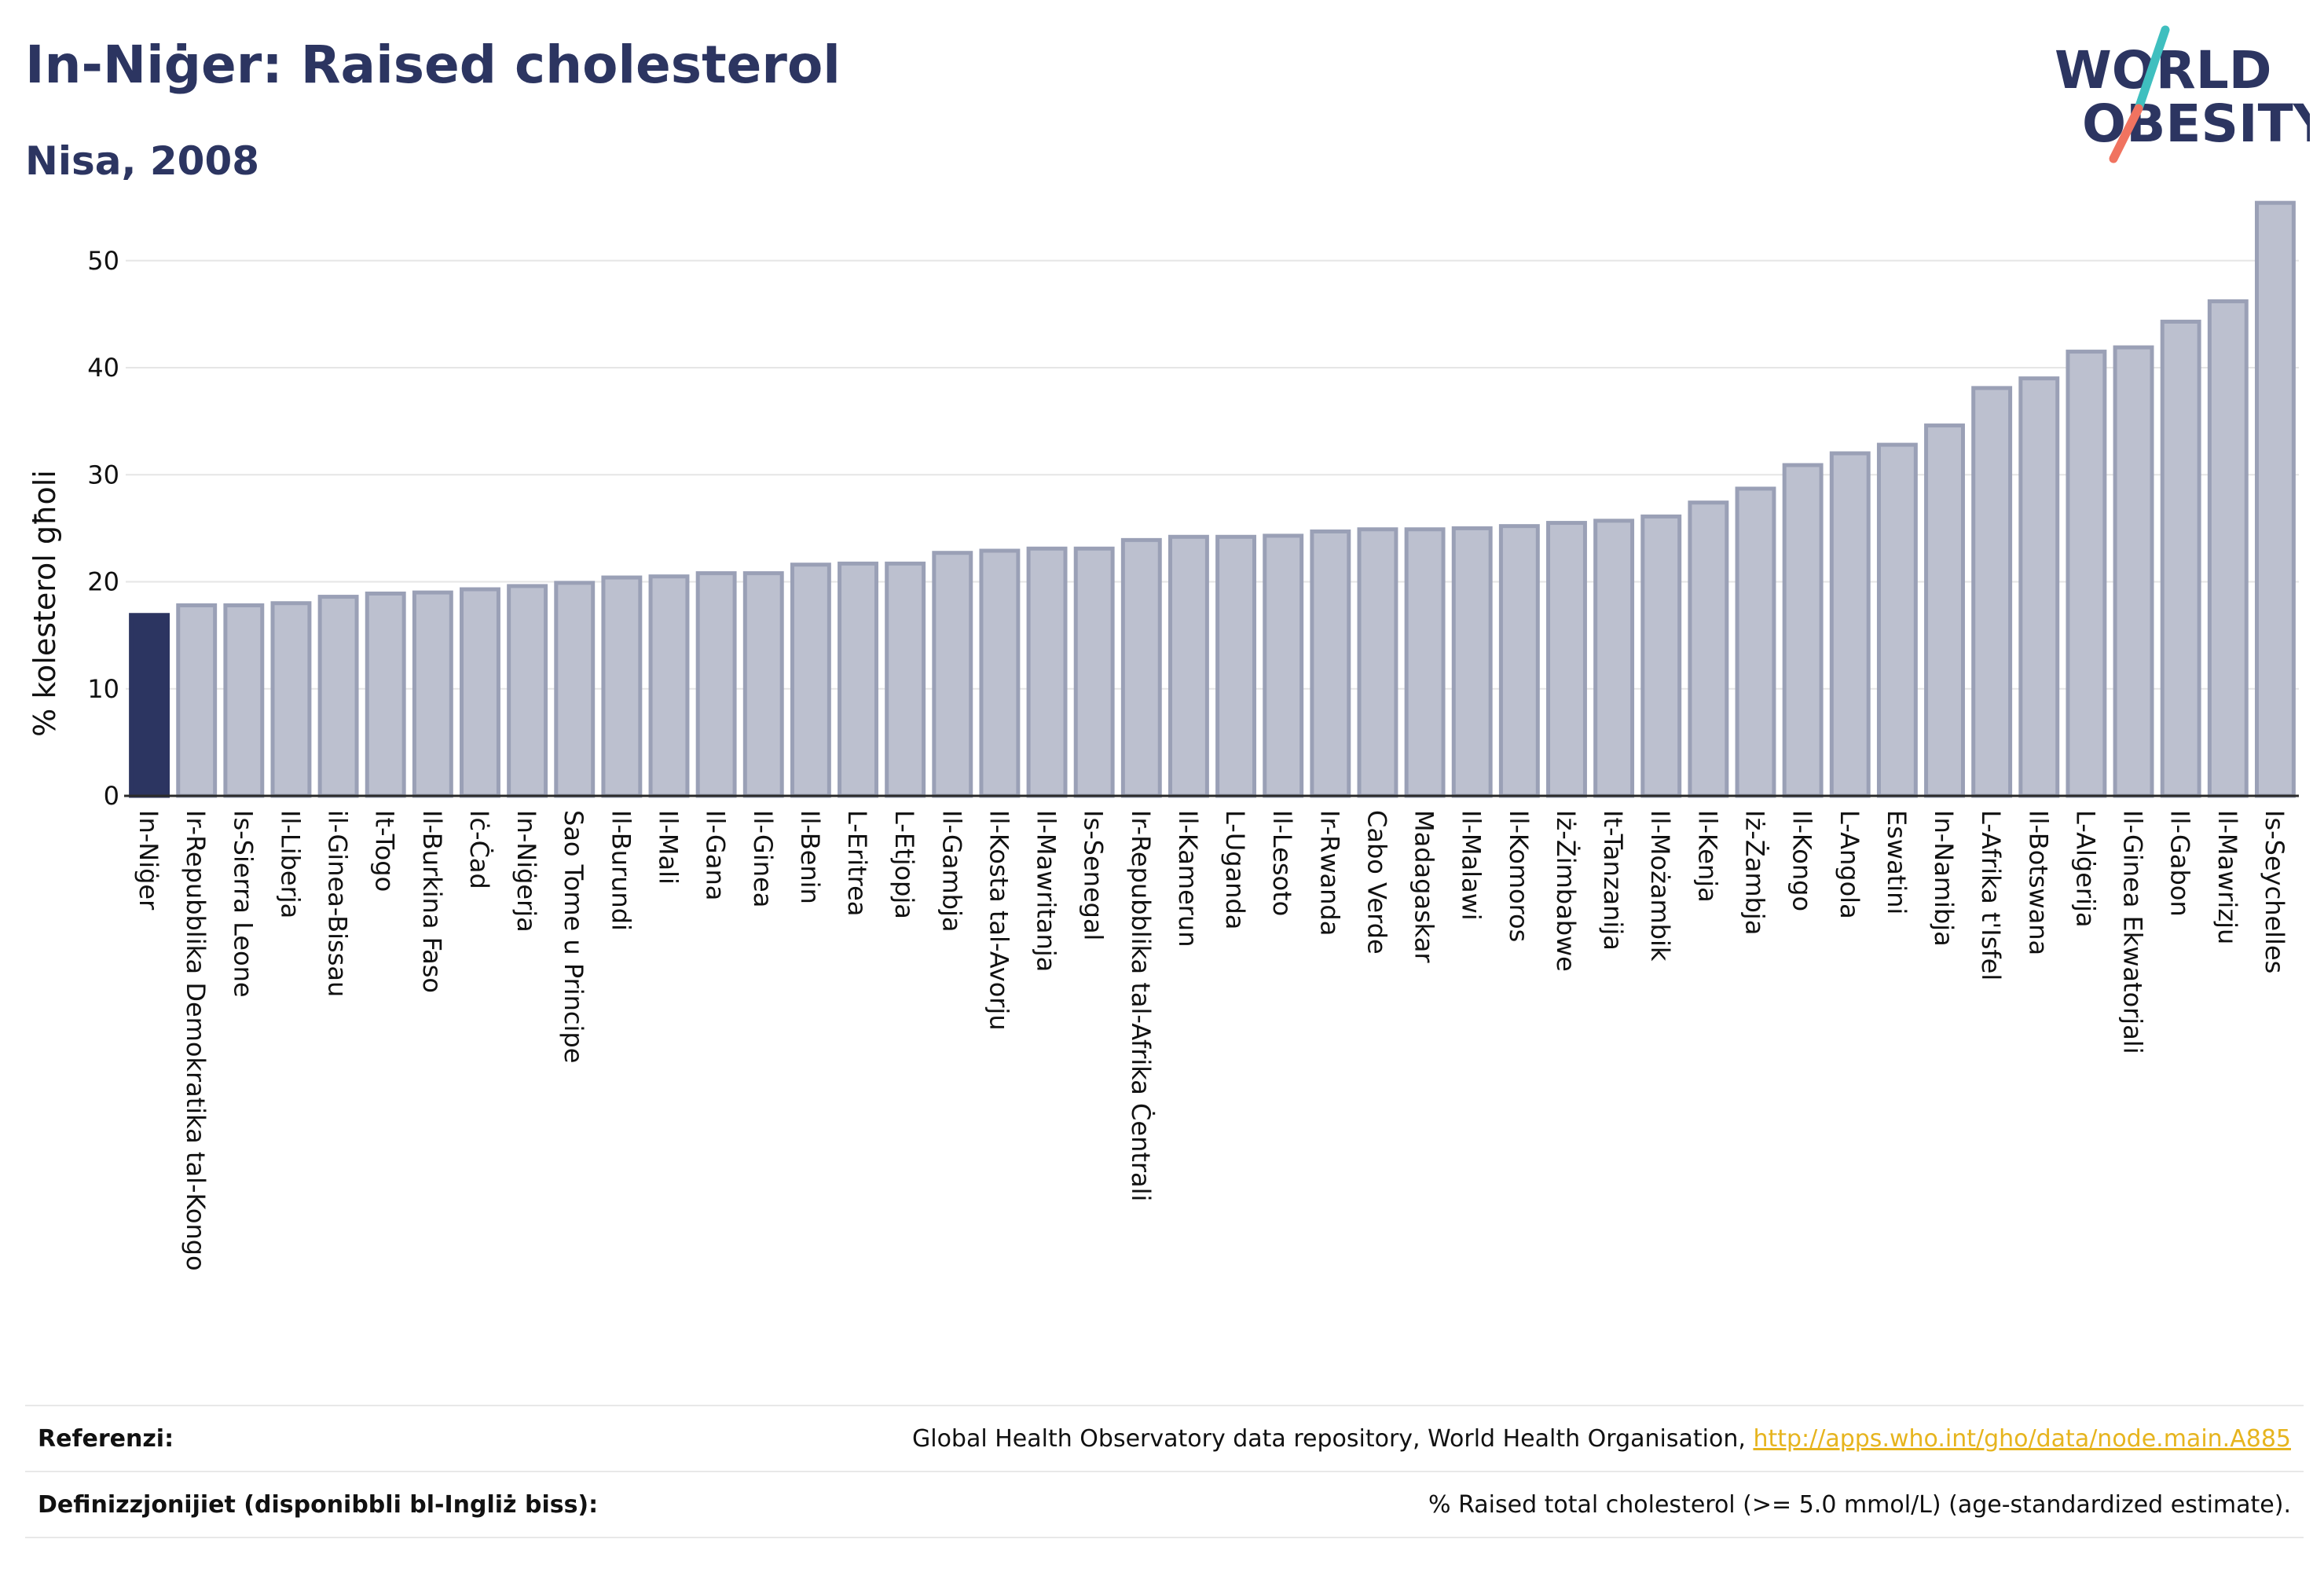 This screenshot has width=2324, height=1576. Describe the element at coordinates (2133, 932) in the screenshot. I see `x-tick-label: Il-Ginea Ekwatorjali` at that location.